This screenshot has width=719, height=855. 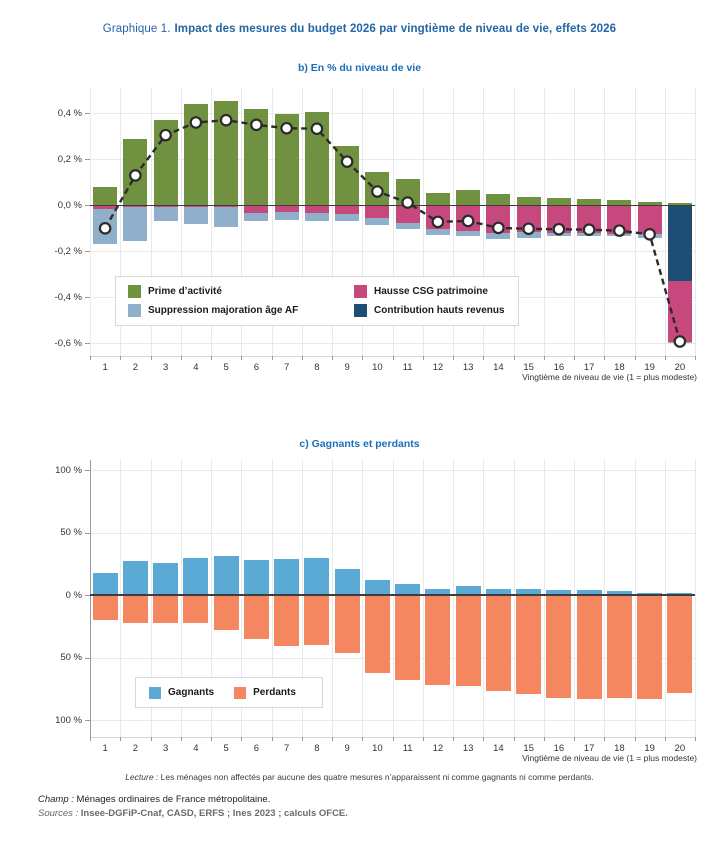 What do you see at coordinates (240, 692) in the screenshot?
I see `perdants-swatch-icon` at bounding box center [240, 692].